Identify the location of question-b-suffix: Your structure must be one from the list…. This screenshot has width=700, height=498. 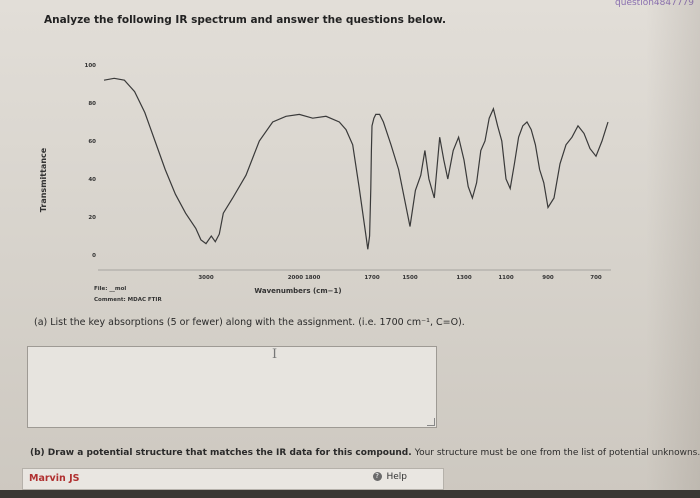
(557, 453).